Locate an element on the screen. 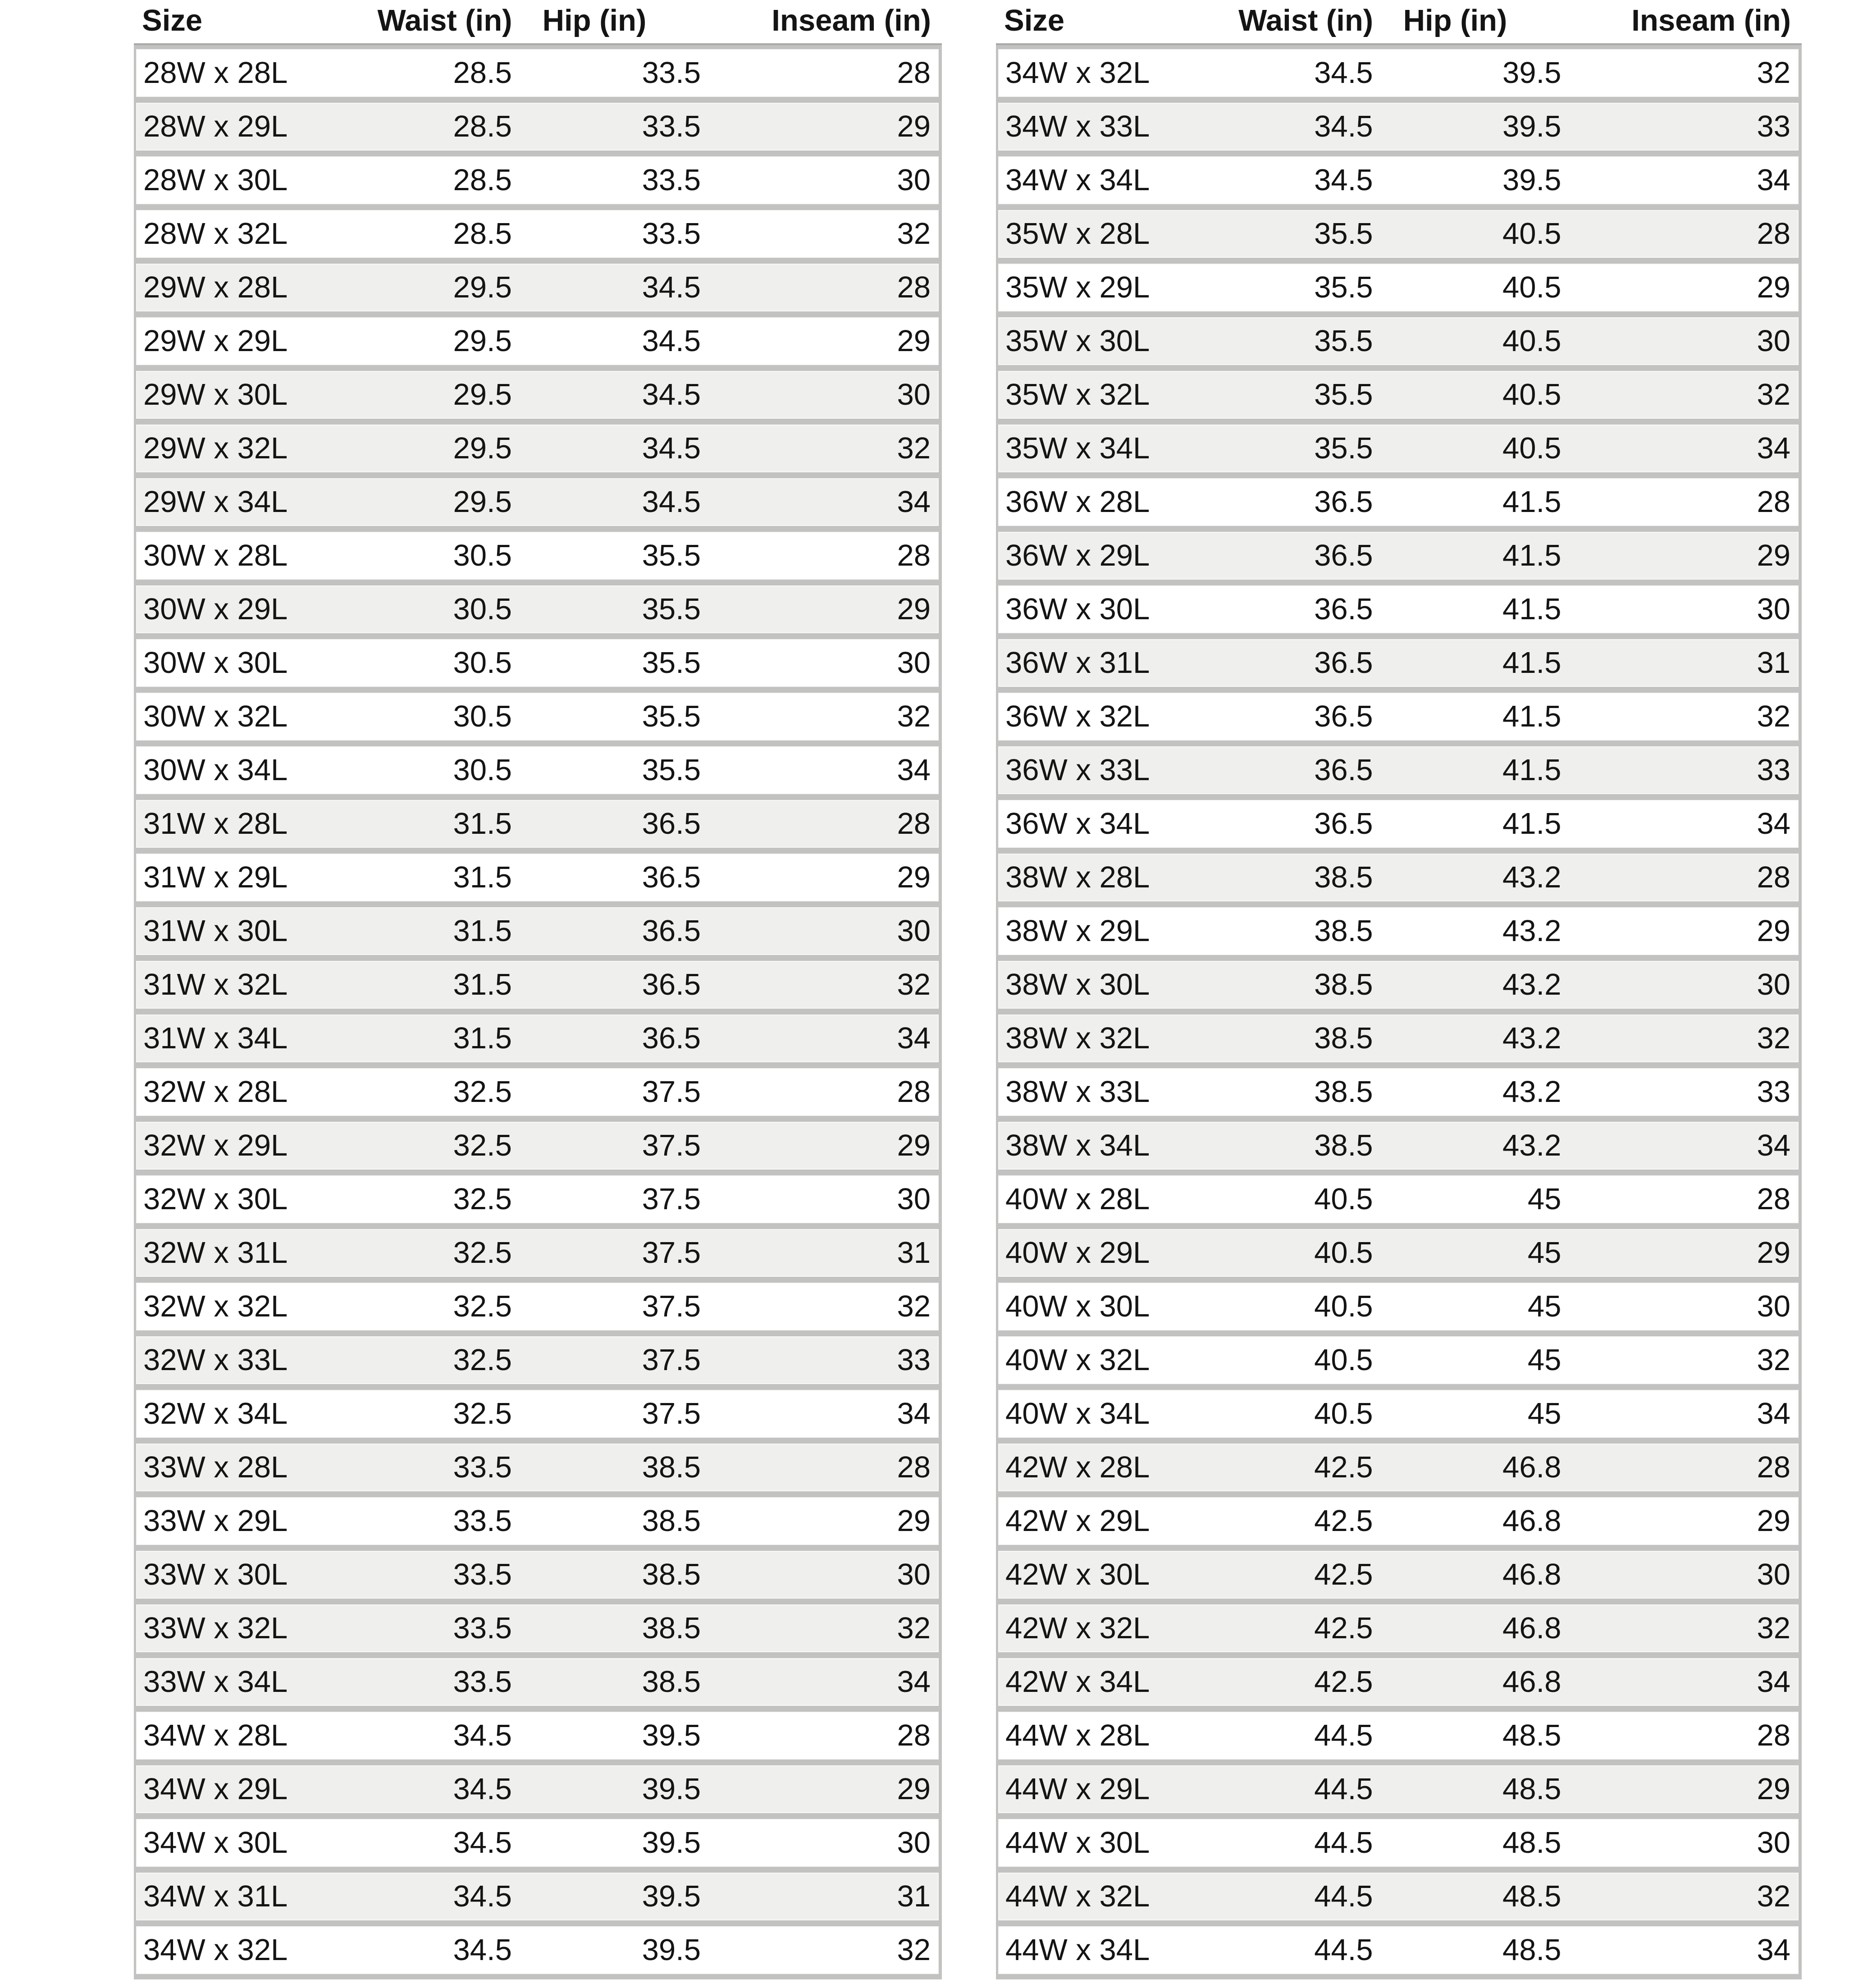 Image resolution: width=1863 pixels, height=1988 pixels. cell-size: 29W x 29L is located at coordinates (215, 341).